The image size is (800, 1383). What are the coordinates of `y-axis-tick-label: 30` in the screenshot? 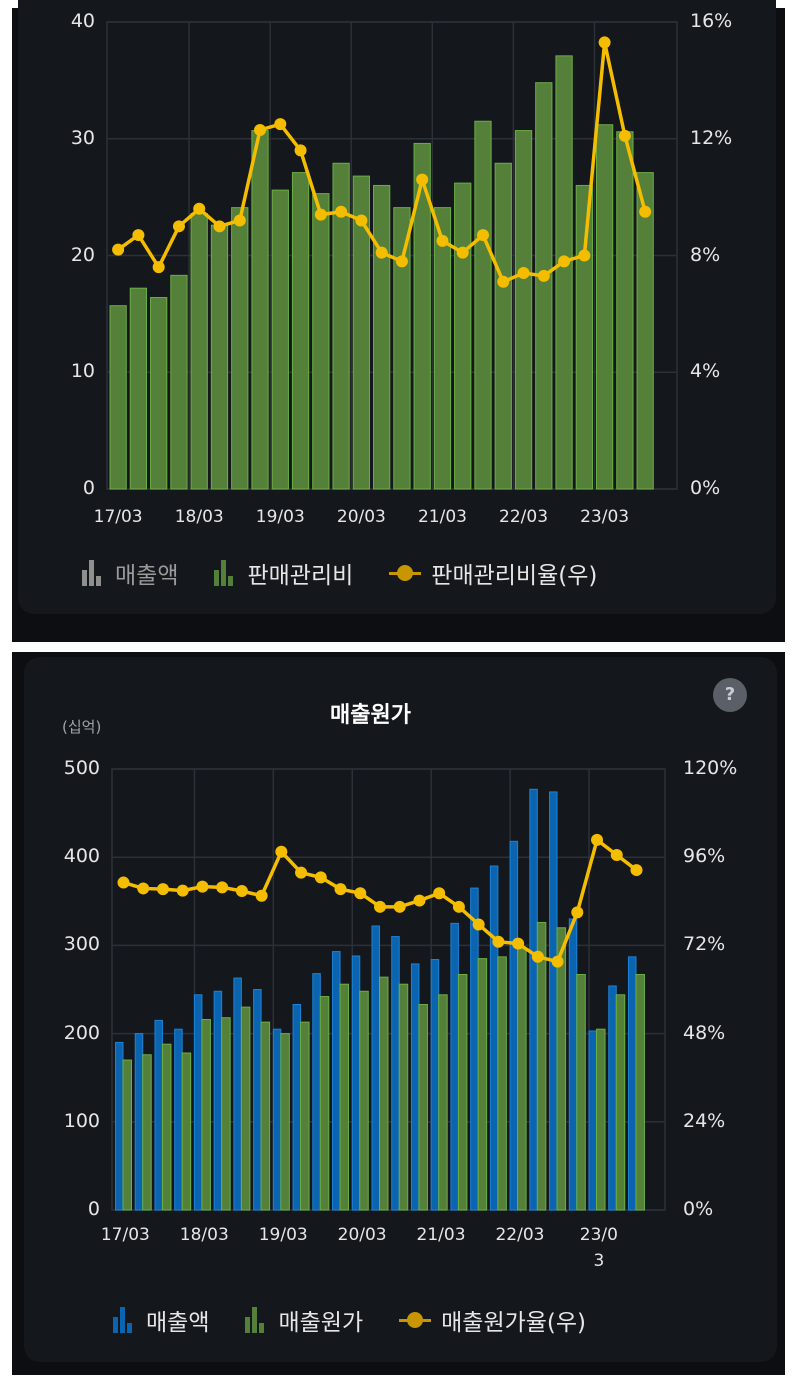 It's located at (82, 137).